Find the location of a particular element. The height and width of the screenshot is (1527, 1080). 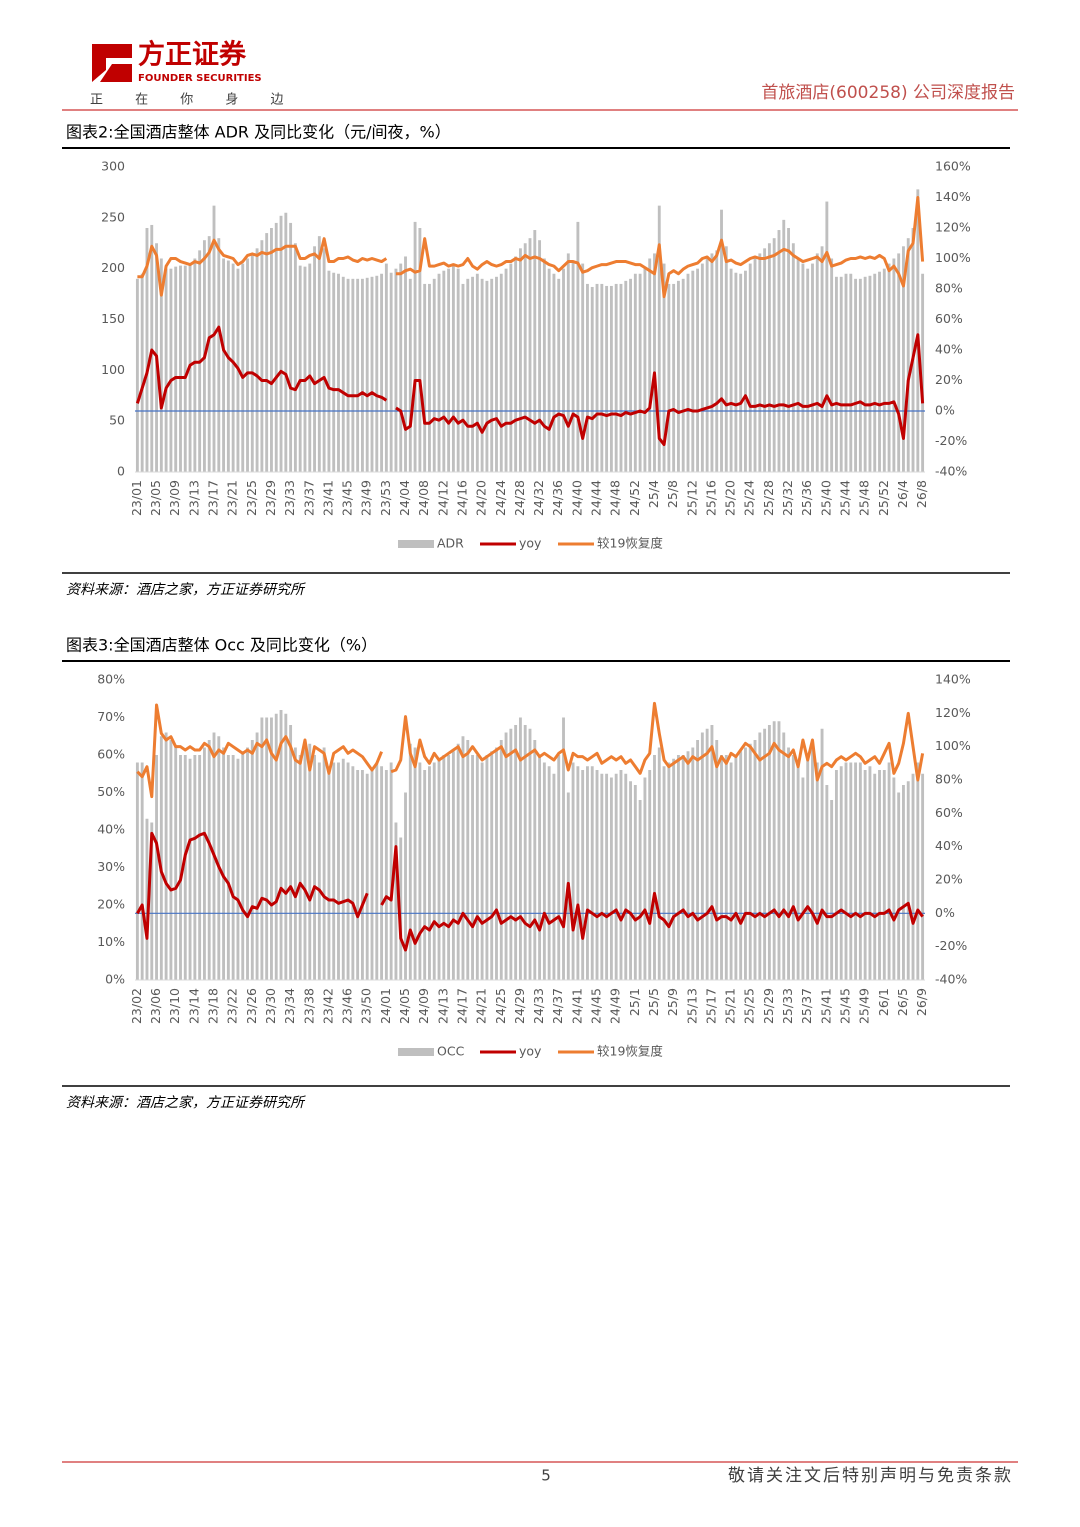

x-tick-label: 23/18 is located at coordinates (213, 1006).